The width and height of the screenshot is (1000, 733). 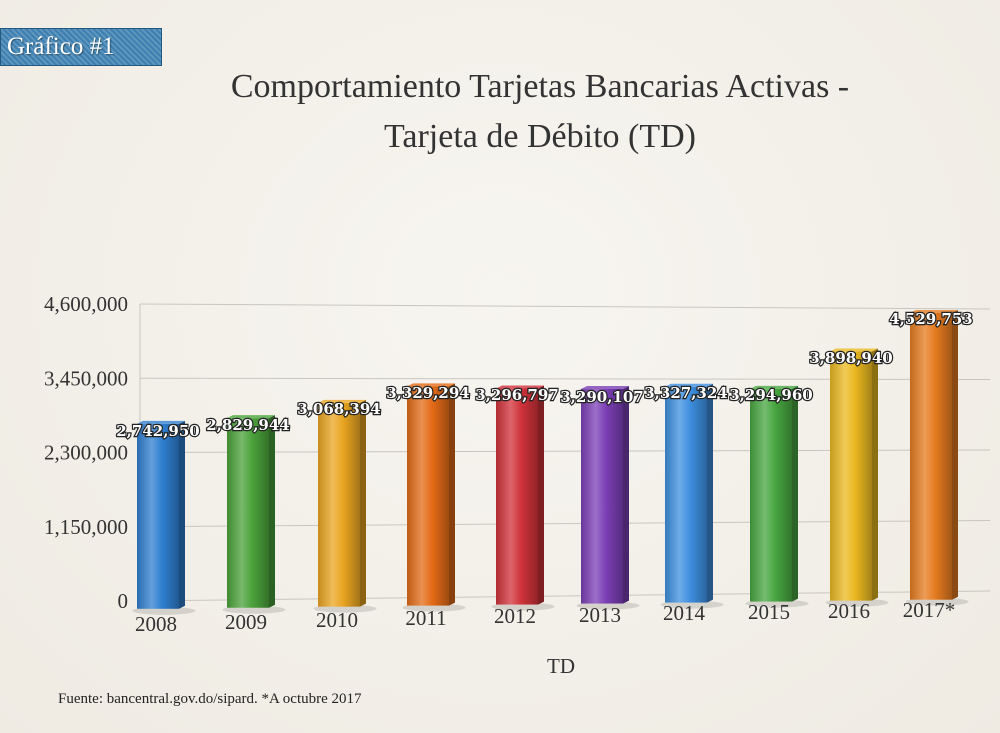 What do you see at coordinates (602, 397) in the screenshot?
I see `data-label: 3,290,107` at bounding box center [602, 397].